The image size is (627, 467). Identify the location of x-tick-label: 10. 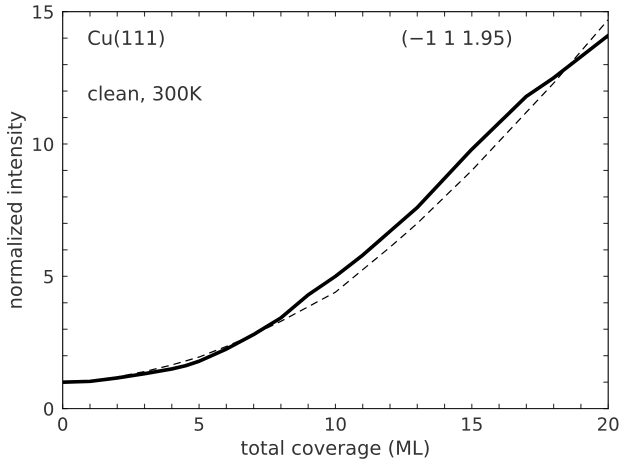
(336, 424).